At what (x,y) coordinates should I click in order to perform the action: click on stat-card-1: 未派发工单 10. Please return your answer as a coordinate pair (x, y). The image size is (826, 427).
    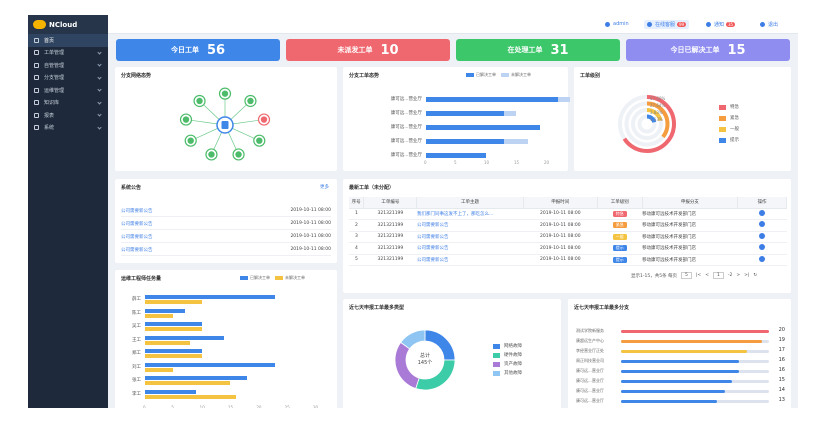
    Looking at the image, I should click on (368, 50).